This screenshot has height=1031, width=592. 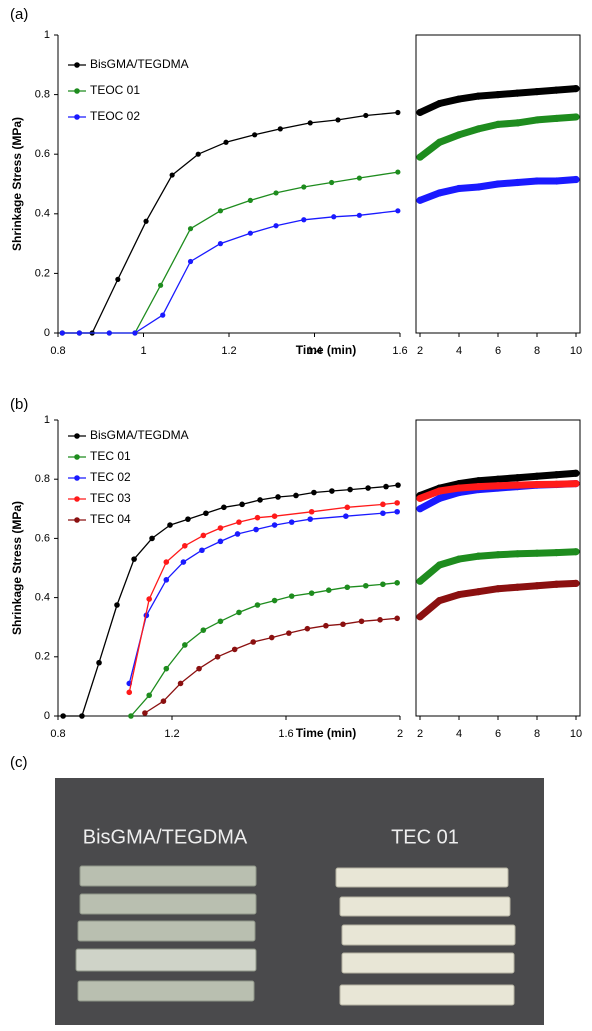 I want to click on panel-label: (b), so click(x=19, y=404).